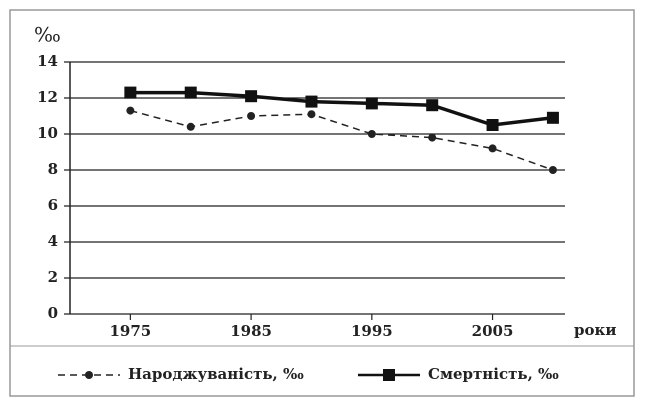 This screenshot has width=648, height=411. Describe the element at coordinates (251, 331) in the screenshot. I see `x-tick-label: 1985` at that location.